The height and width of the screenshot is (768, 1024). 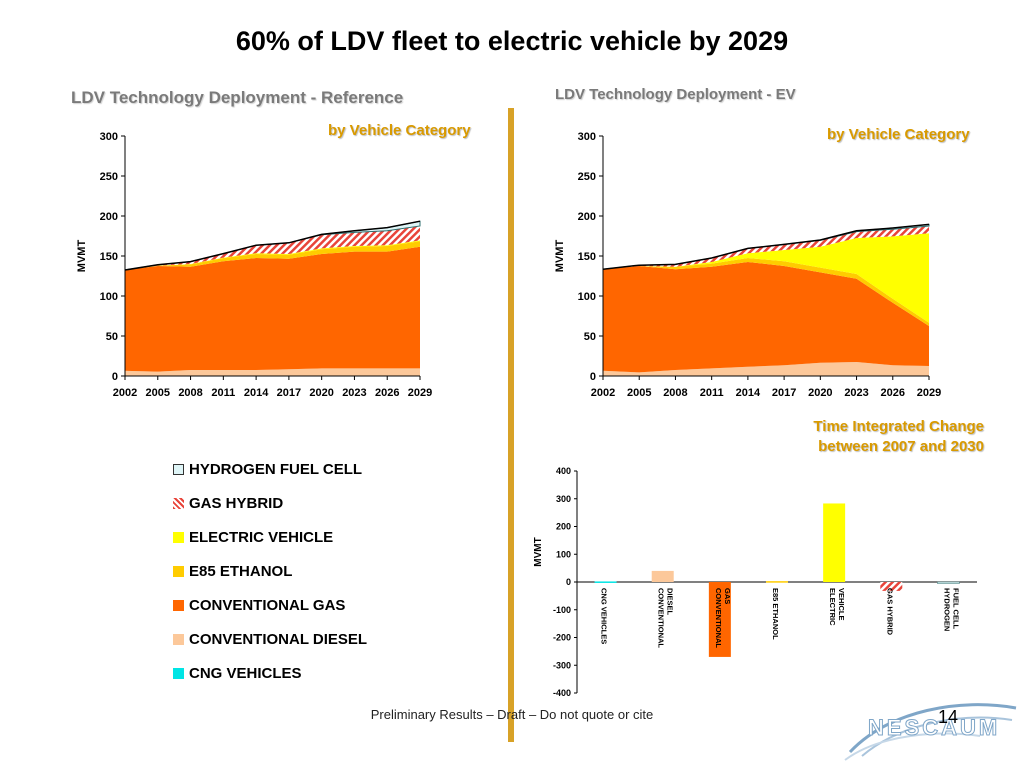 I want to click on legend-item: HYDROGEN FUEL CELL, so click(x=303, y=469).